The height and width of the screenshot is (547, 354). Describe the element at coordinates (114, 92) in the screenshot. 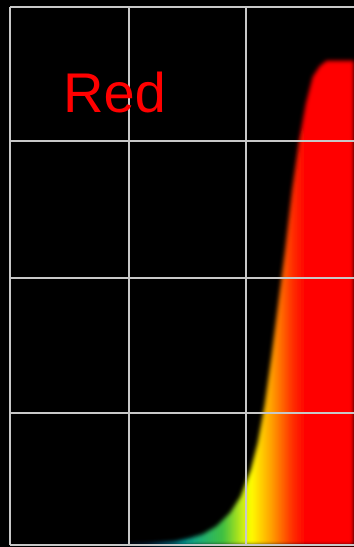

I see `chart-title: Red` at that location.